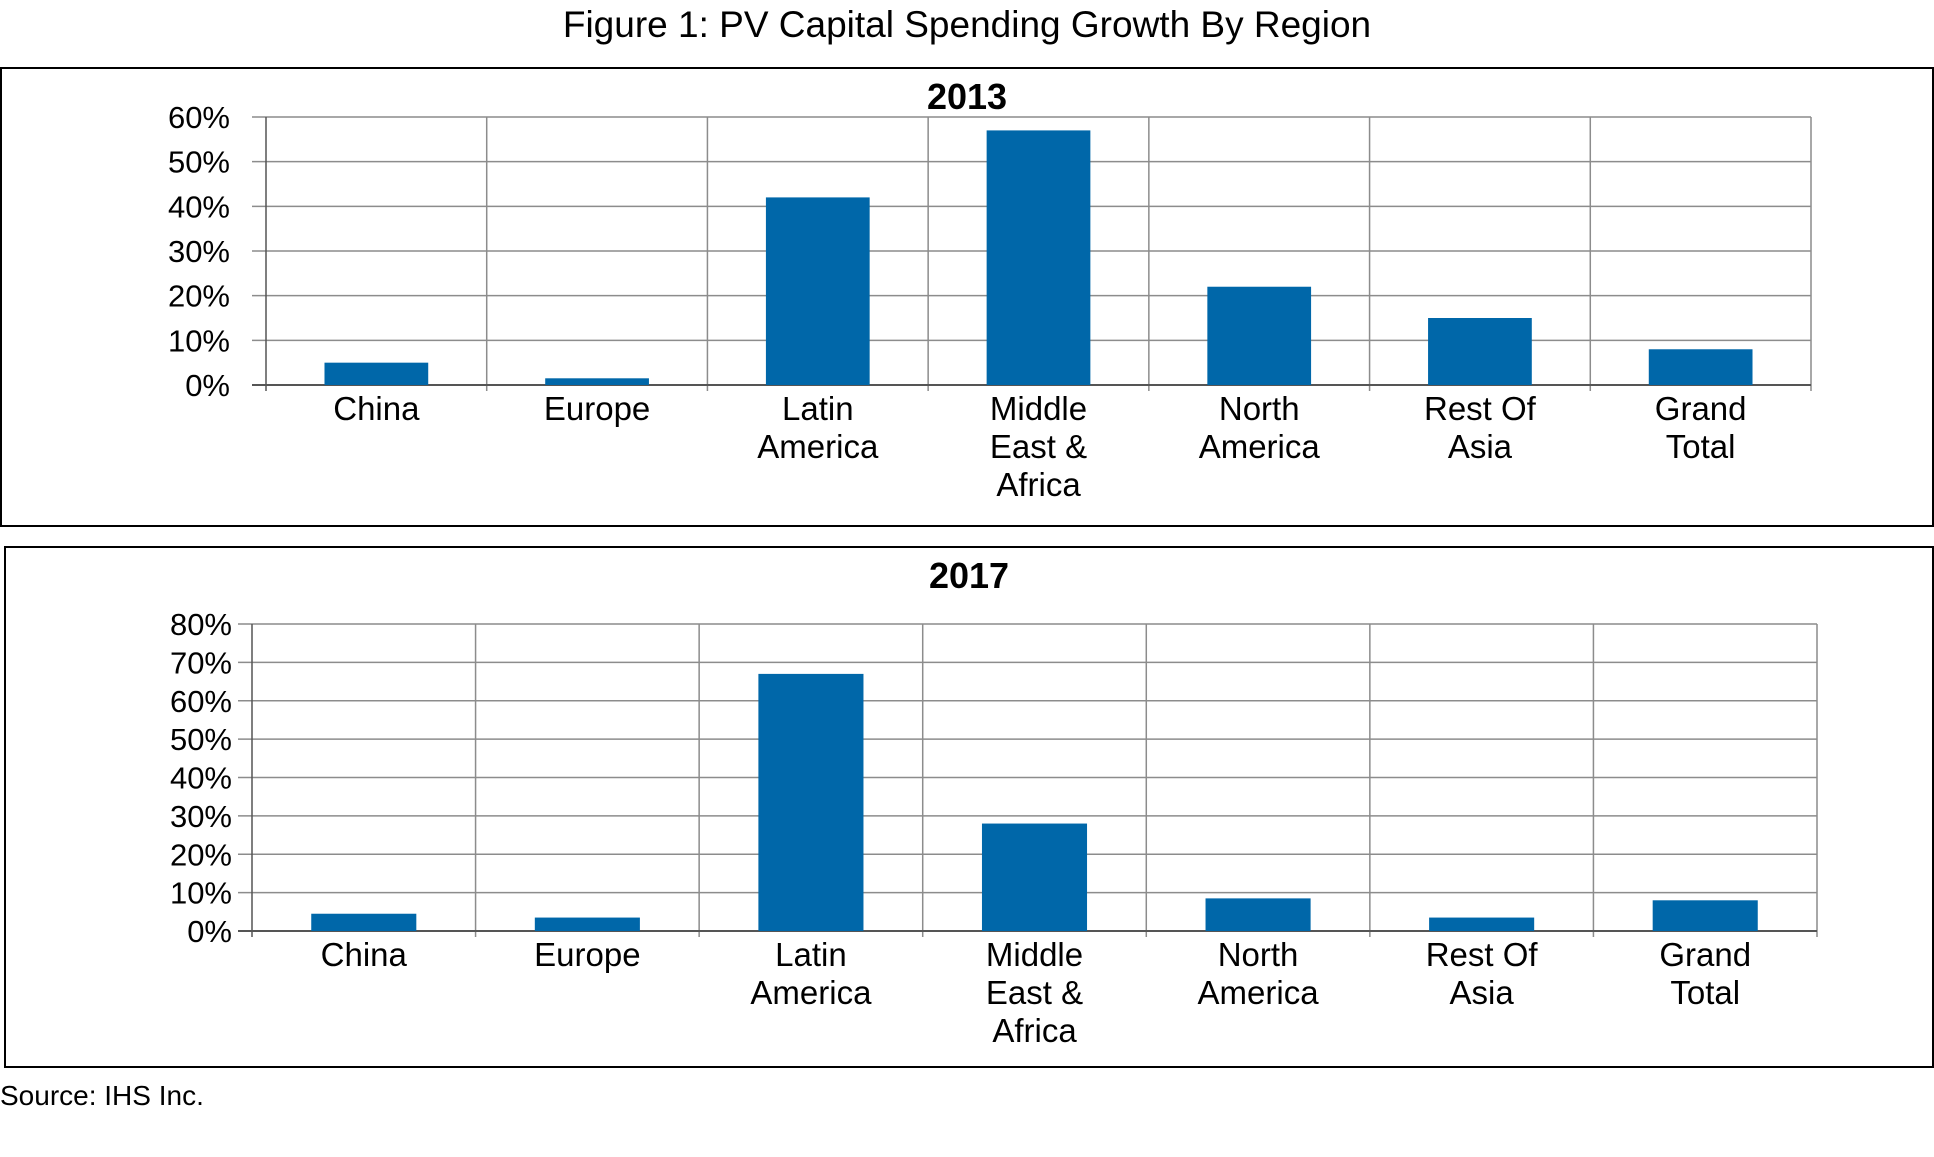 The image size is (1934, 1157). What do you see at coordinates (1700, 367) in the screenshot?
I see `chart-2013-bar-grand-total` at bounding box center [1700, 367].